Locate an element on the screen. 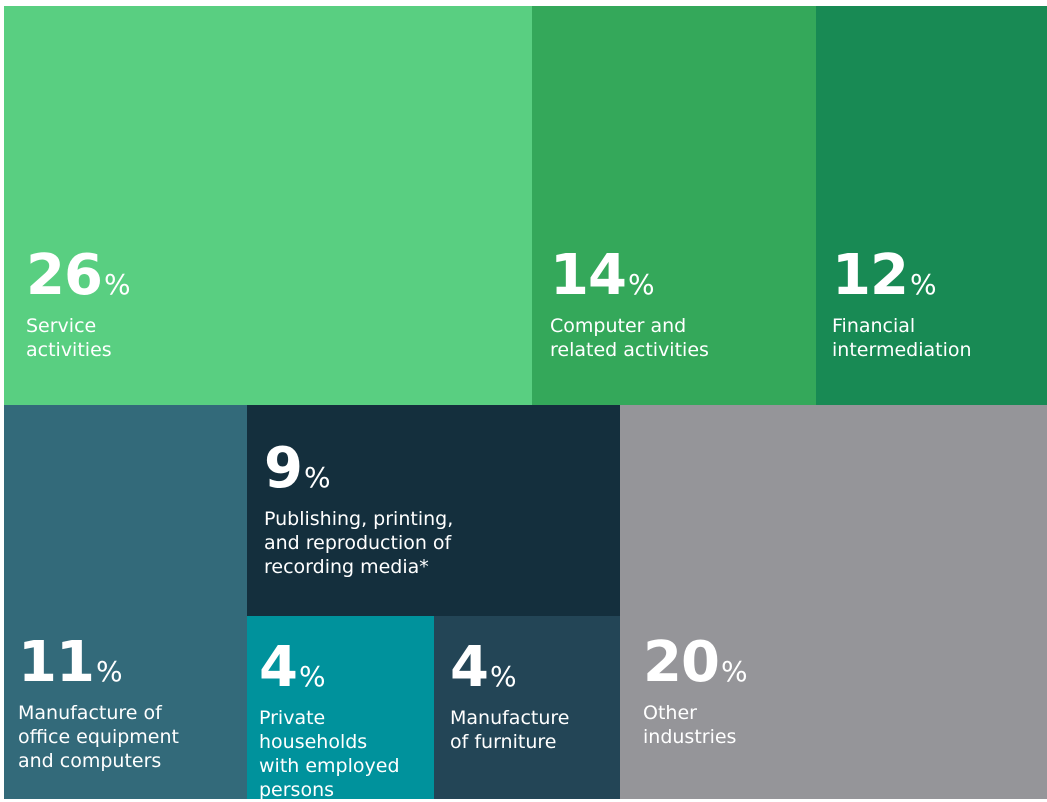 The height and width of the screenshot is (802, 1047). tile-value-number: 9 is located at coordinates (283, 468).